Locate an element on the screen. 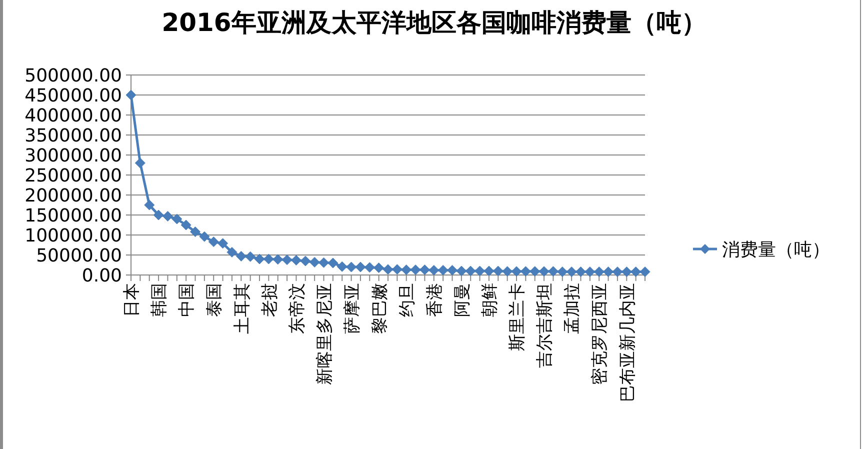 The image size is (867, 449). x-tick-label: 朝鲜 is located at coordinates (490, 300).